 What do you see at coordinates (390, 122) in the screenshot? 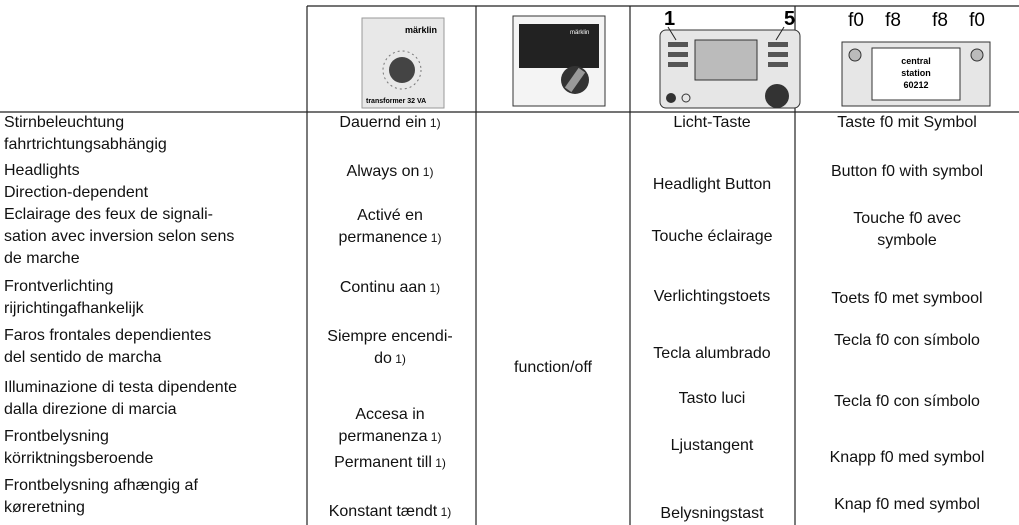
I see `transformer-text: Dauernd ein 1)` at bounding box center [390, 122].